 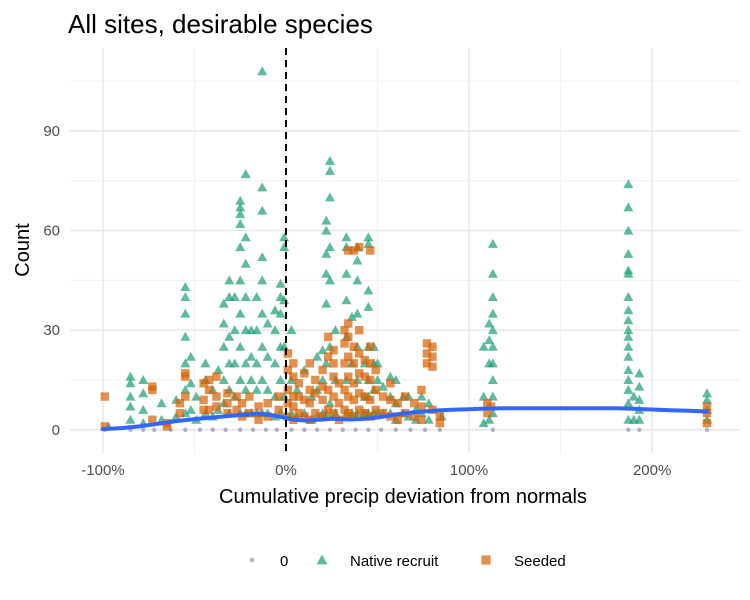 I want to click on legend-native-label: Native recruit, so click(x=394, y=561).